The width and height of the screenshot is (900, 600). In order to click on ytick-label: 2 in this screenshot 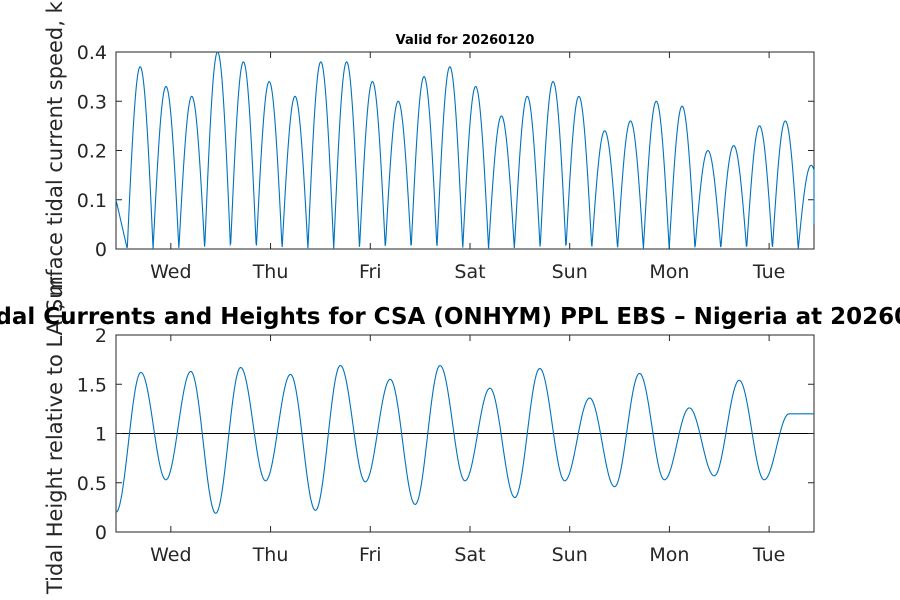, I will do `click(101, 336)`.